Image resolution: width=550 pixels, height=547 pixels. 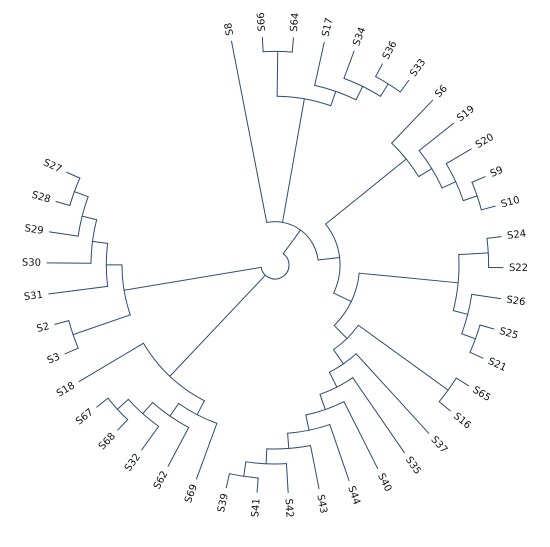 What do you see at coordinates (328, 27) in the screenshot?
I see `leaf-label-s17: S17` at bounding box center [328, 27].